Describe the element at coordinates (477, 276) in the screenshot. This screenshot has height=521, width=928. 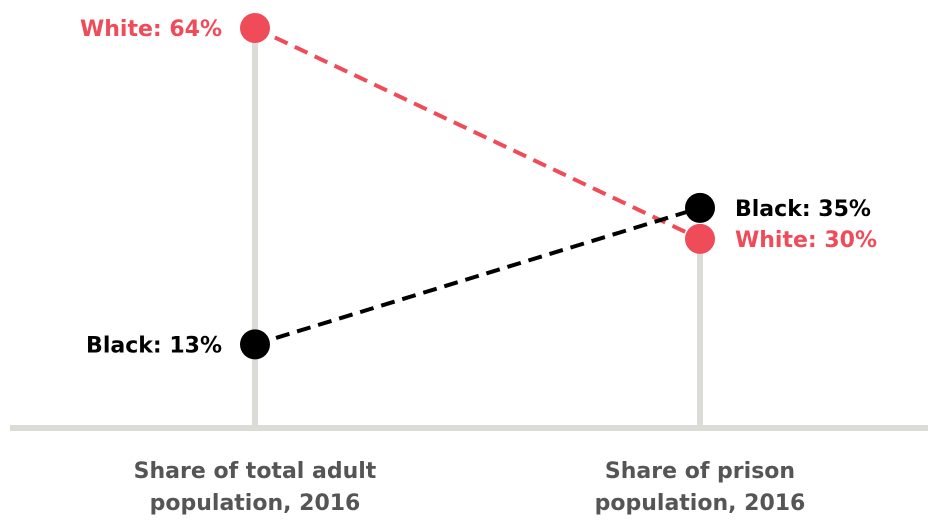
I see `black-series-line` at that location.